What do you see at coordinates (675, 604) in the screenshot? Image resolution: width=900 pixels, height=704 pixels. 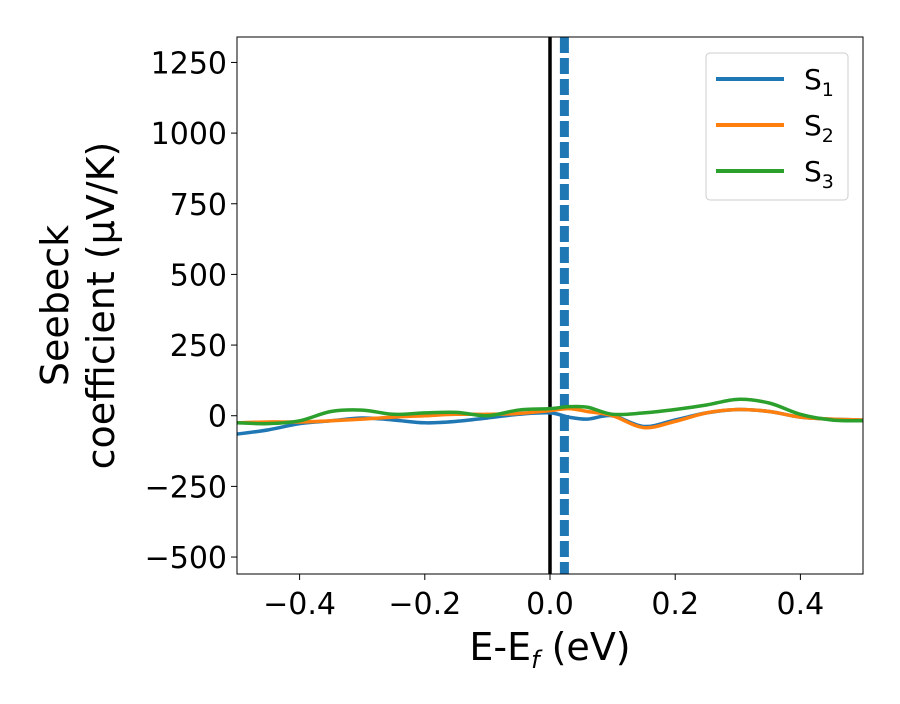 I see `x-tick-label: 0.2` at bounding box center [675, 604].